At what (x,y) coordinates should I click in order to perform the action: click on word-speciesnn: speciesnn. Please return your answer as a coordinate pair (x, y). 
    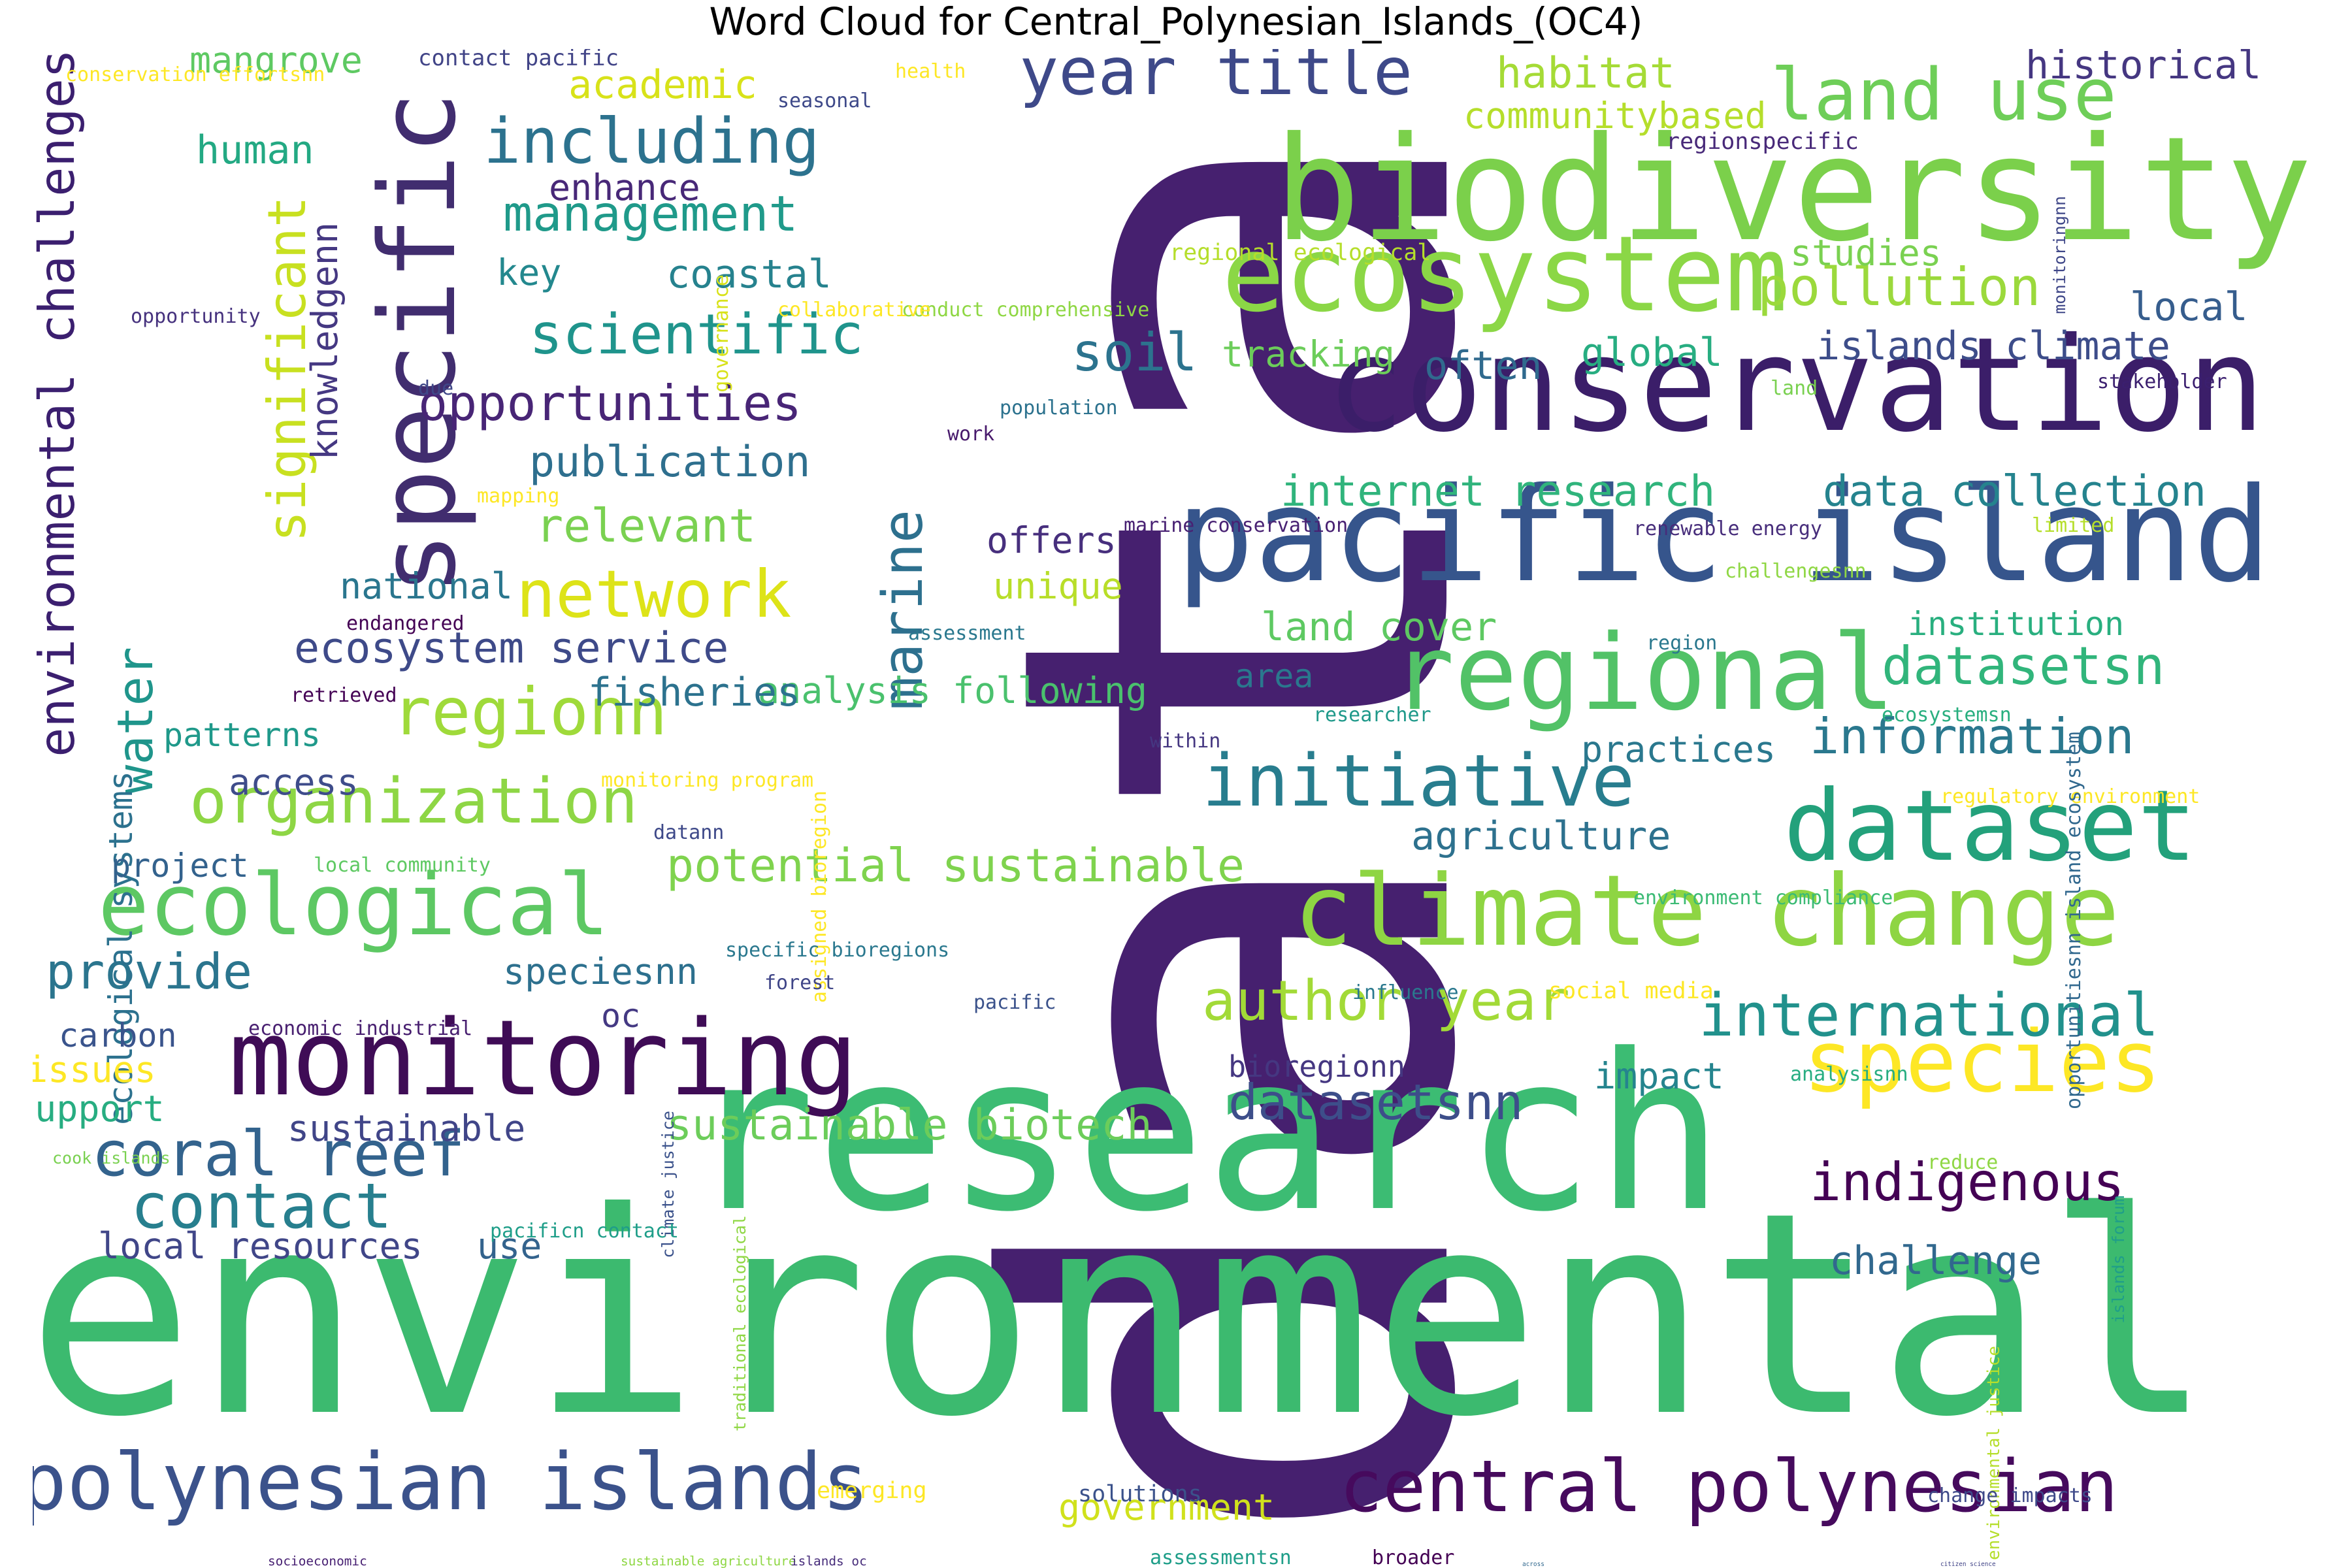
    Looking at the image, I should click on (600, 971).